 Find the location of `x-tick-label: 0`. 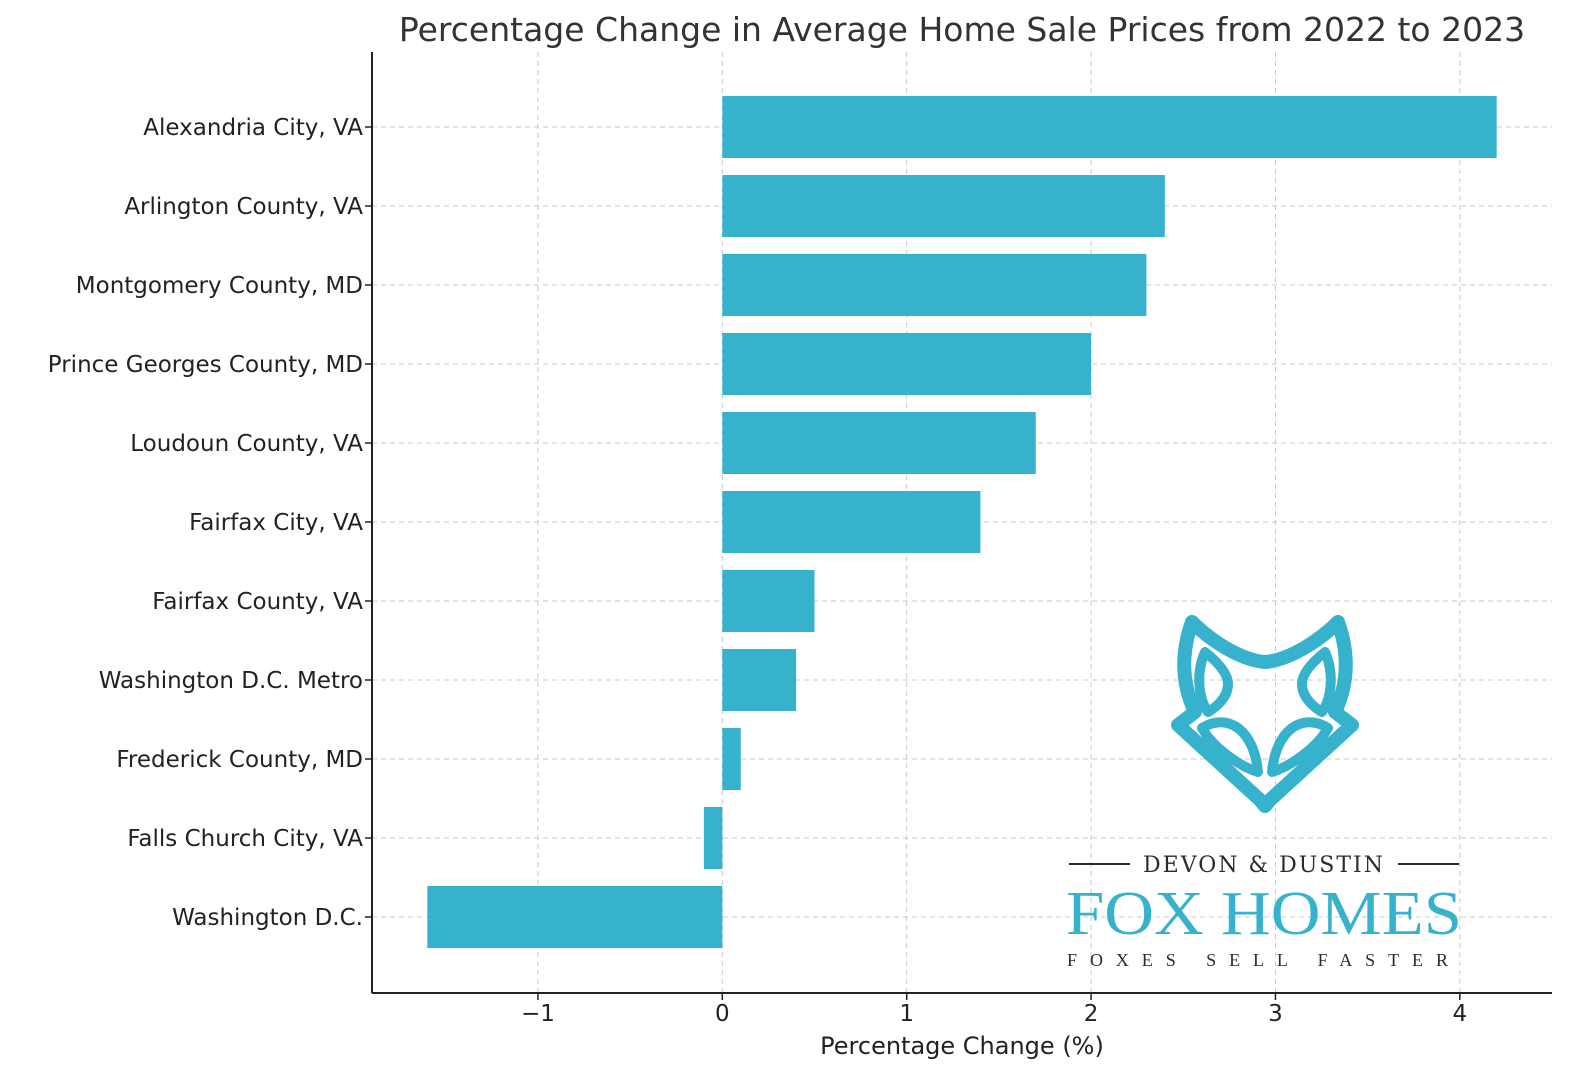

x-tick-label: 0 is located at coordinates (722, 1014).